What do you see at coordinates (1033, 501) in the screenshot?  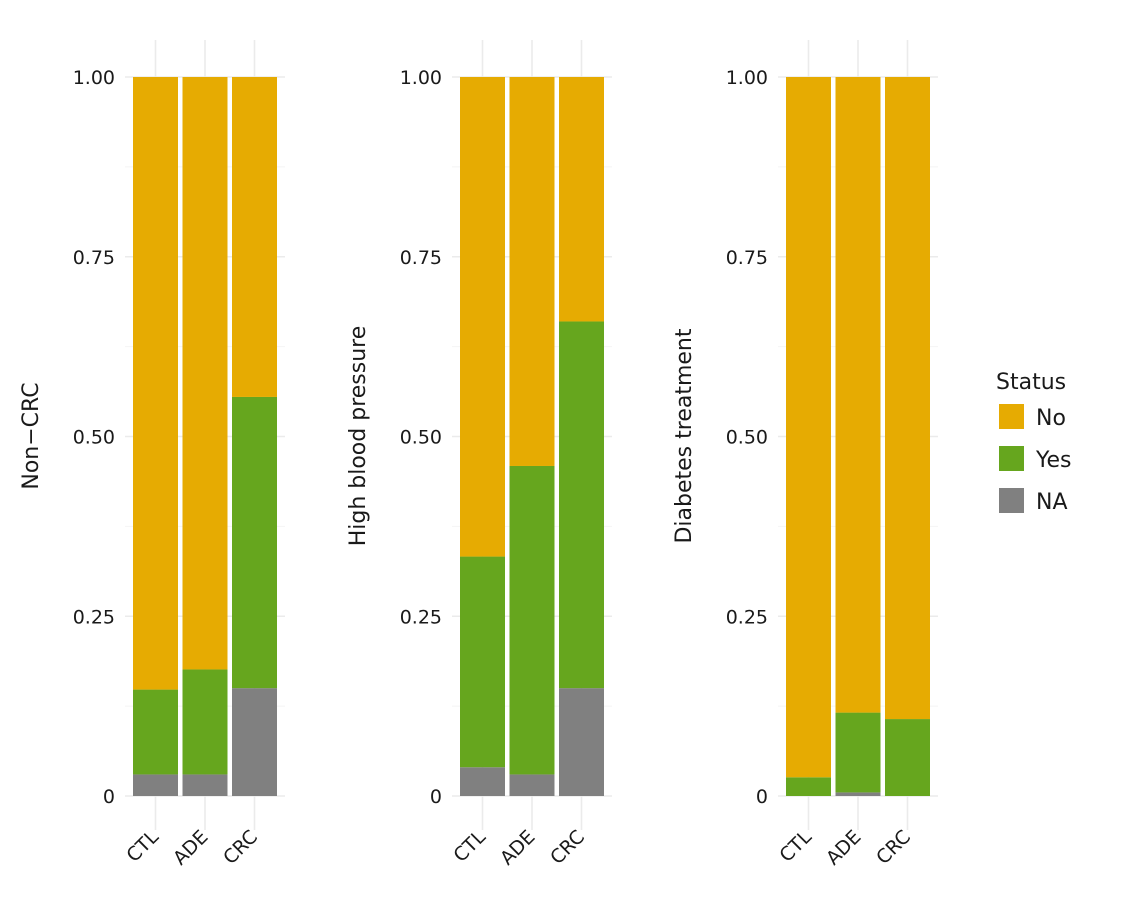 I see `legend-item-na: NA` at bounding box center [1033, 501].